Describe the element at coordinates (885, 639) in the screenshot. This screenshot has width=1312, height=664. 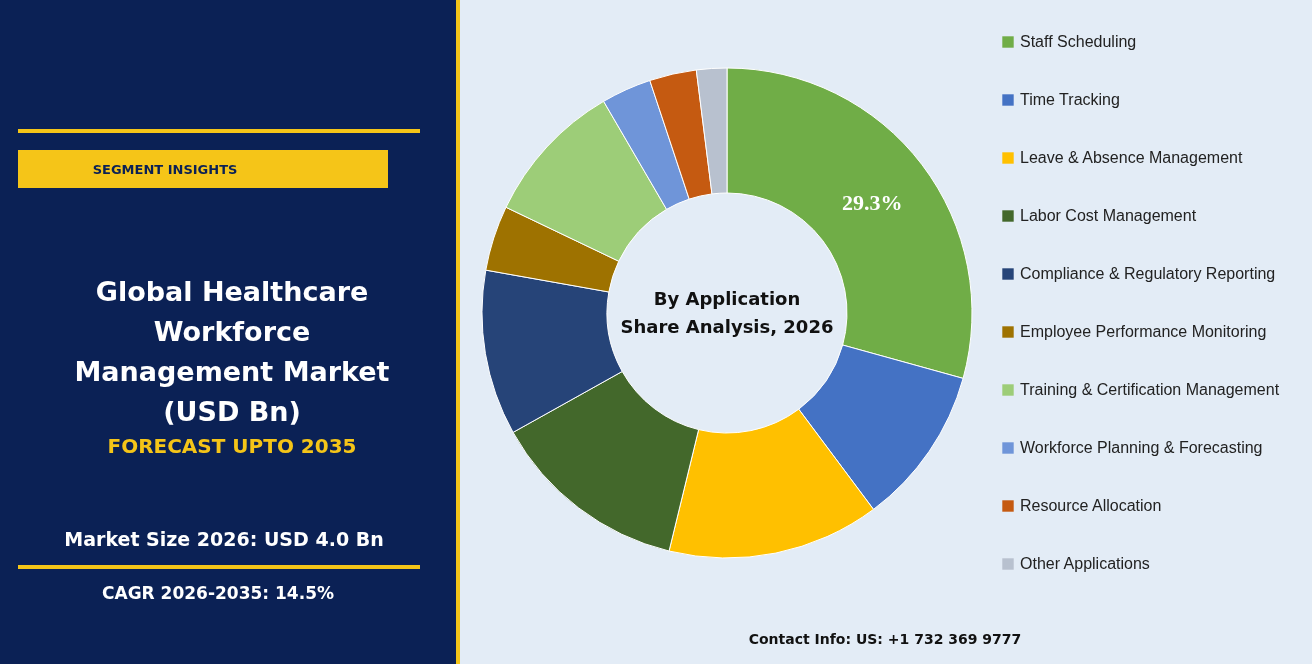
I see `text: Contact Info: US: +1 732 369 9777` at that location.